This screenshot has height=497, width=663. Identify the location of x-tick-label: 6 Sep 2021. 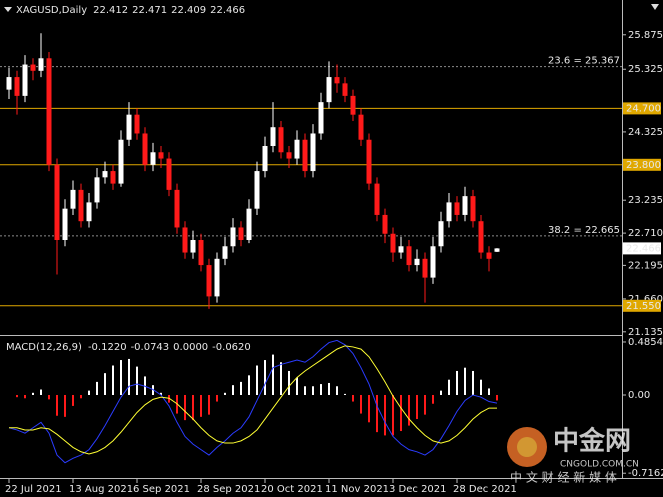
(161, 489).